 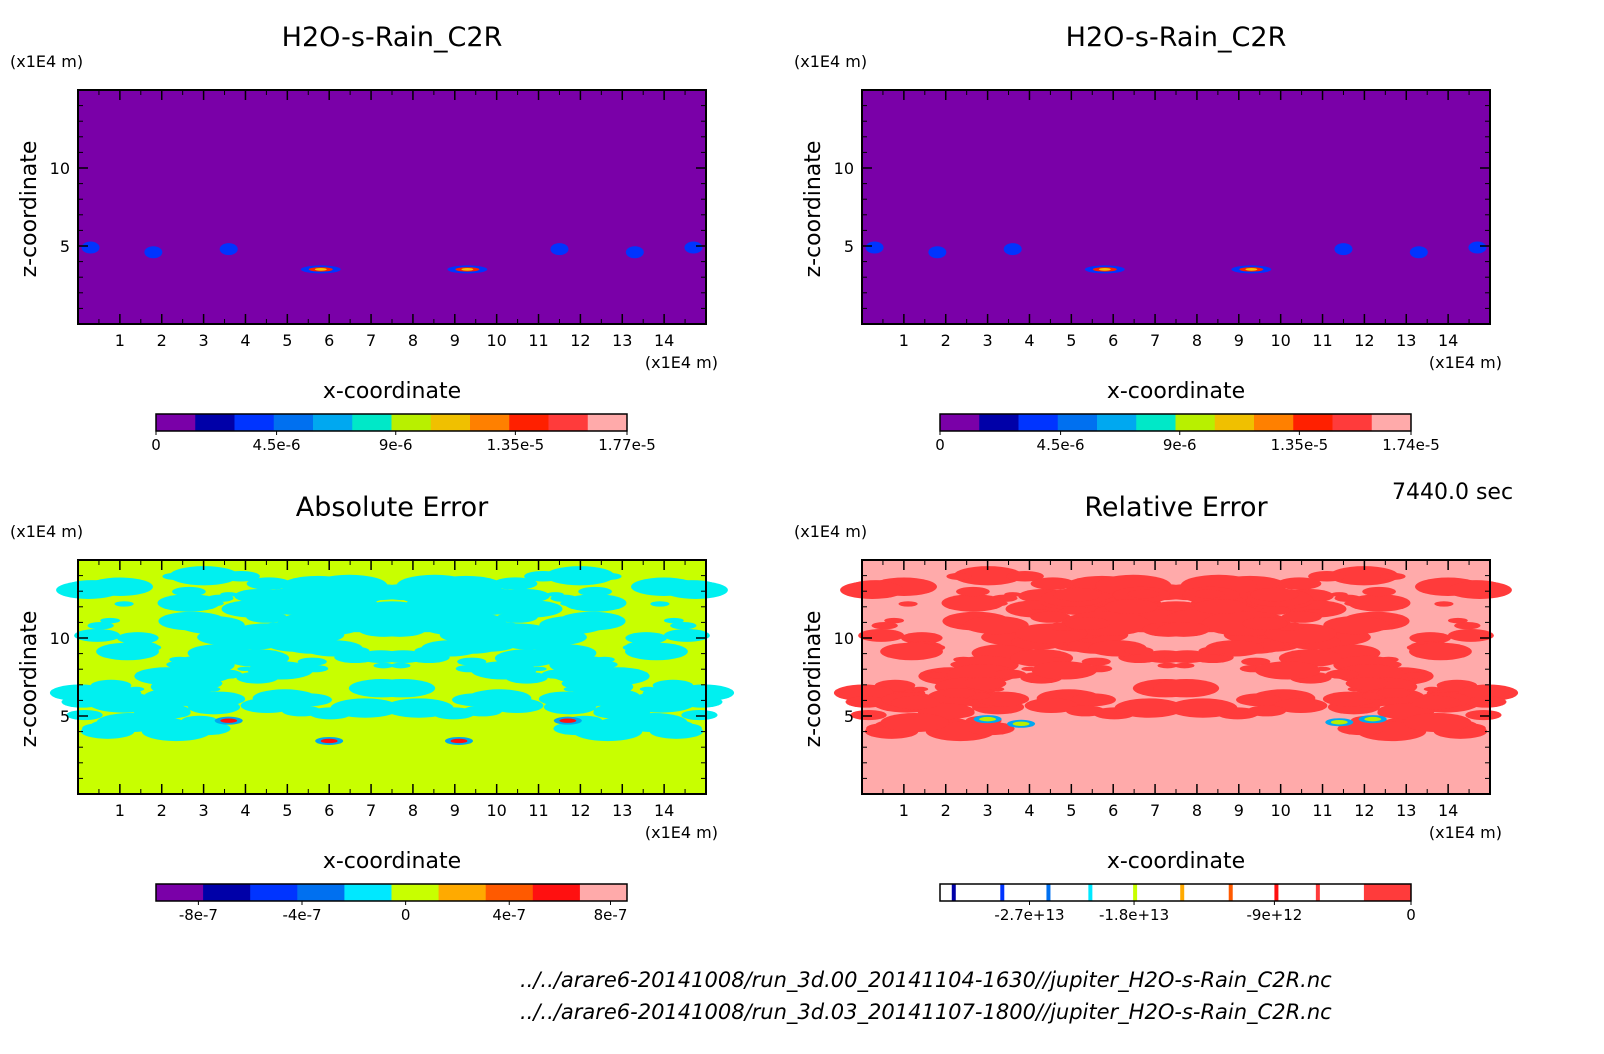 What do you see at coordinates (1176, 207) in the screenshot?
I see `field-background` at bounding box center [1176, 207].